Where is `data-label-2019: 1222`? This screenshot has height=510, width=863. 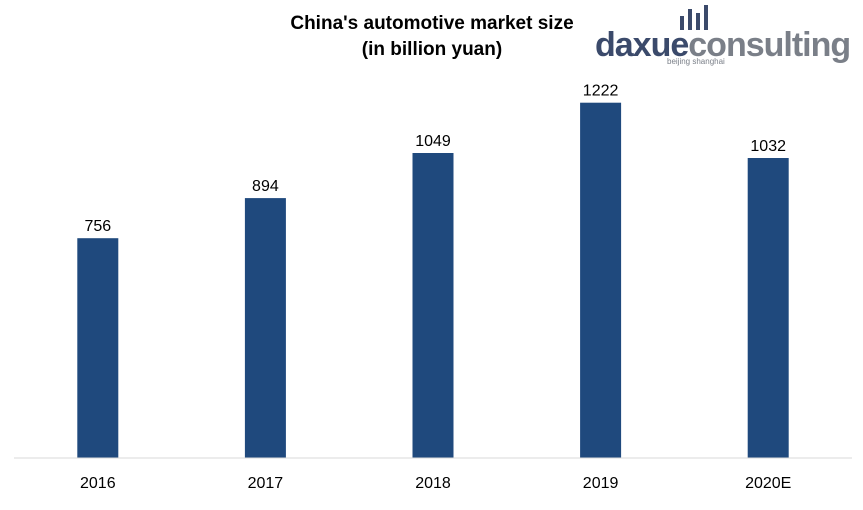
data-label-2019: 1222 is located at coordinates (601, 91).